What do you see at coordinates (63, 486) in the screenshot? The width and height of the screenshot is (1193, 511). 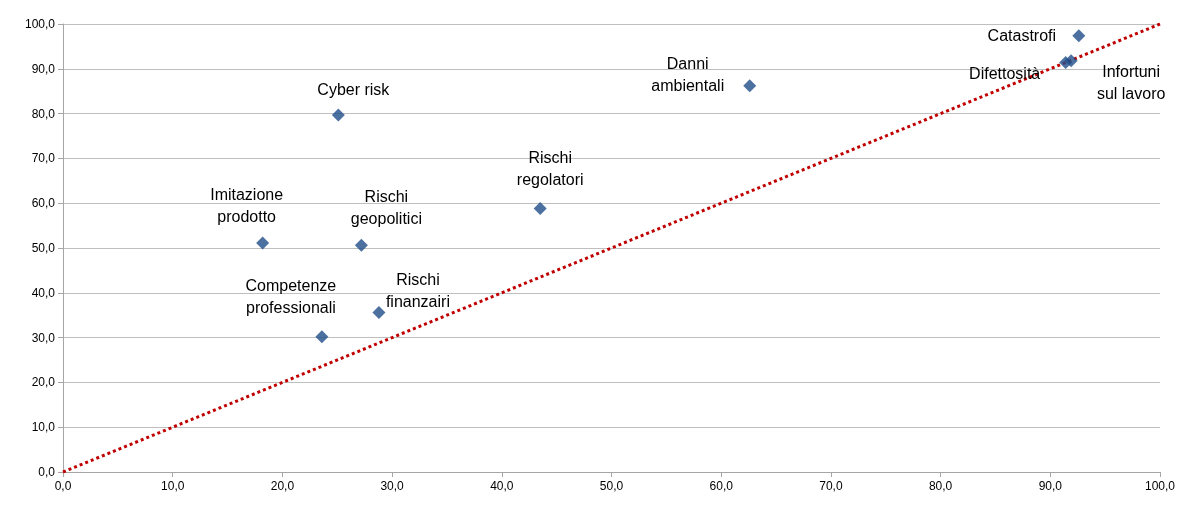 I see `x-tick-label: 0,0` at bounding box center [63, 486].